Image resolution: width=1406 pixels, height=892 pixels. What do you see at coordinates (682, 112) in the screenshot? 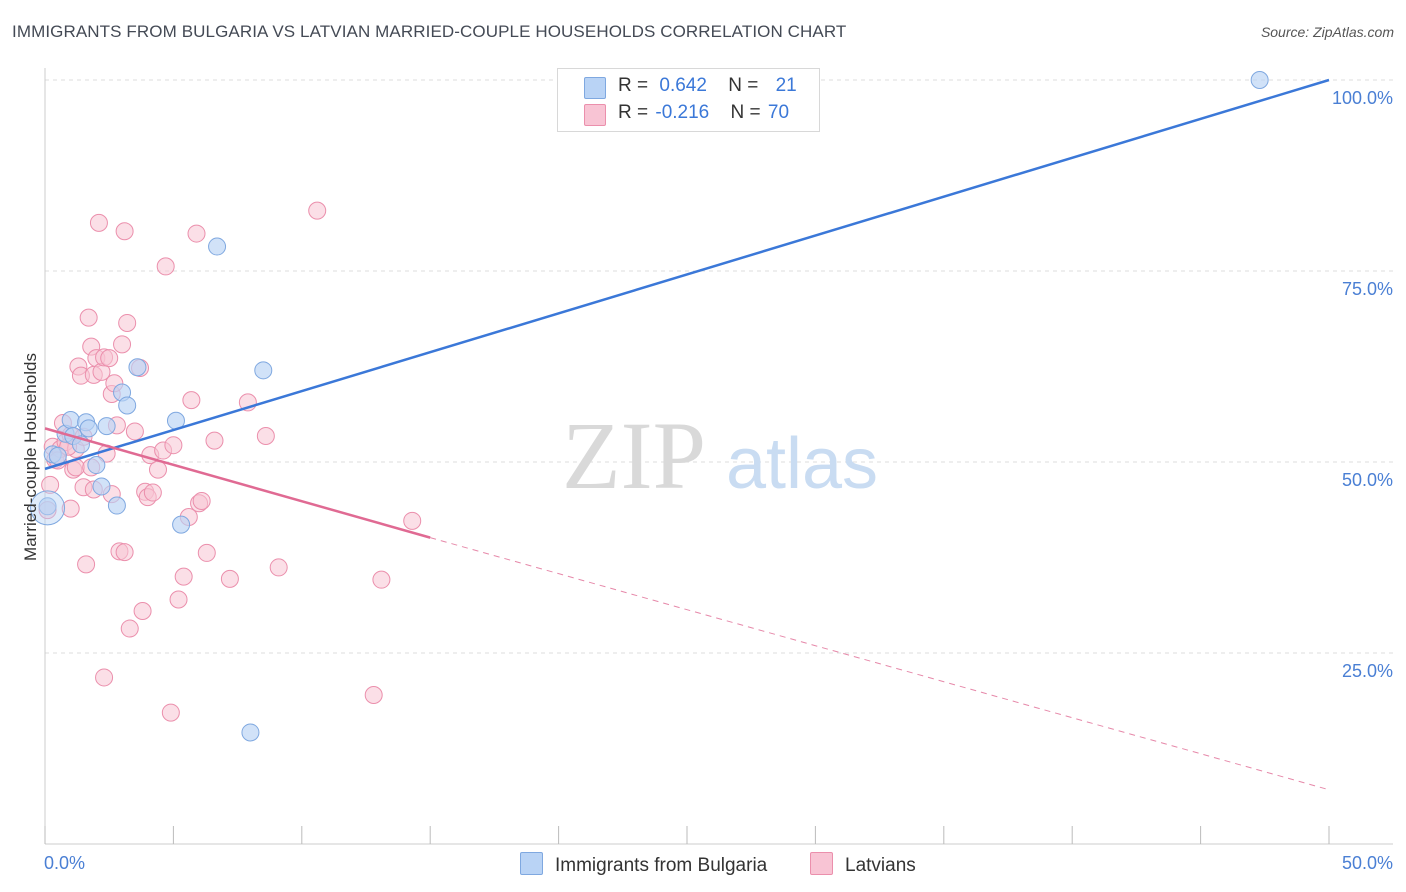
I see `legend-r-value: -0.216` at bounding box center [682, 112].